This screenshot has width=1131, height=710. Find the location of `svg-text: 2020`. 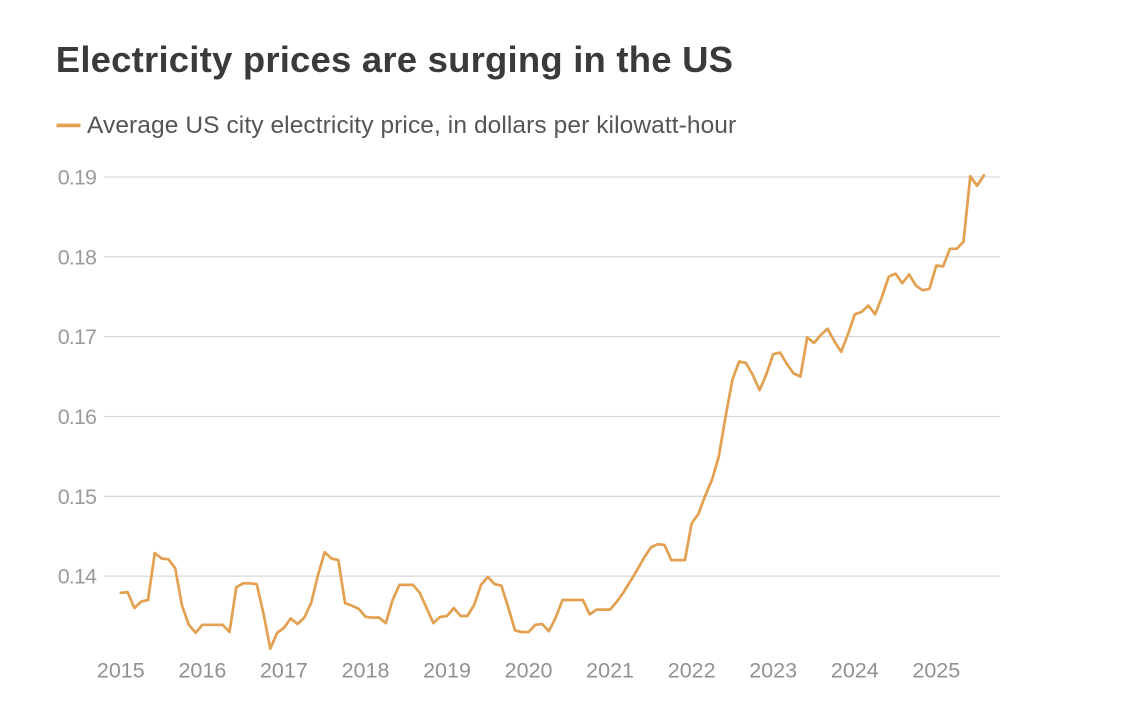

svg-text: 2020 is located at coordinates (529, 670).